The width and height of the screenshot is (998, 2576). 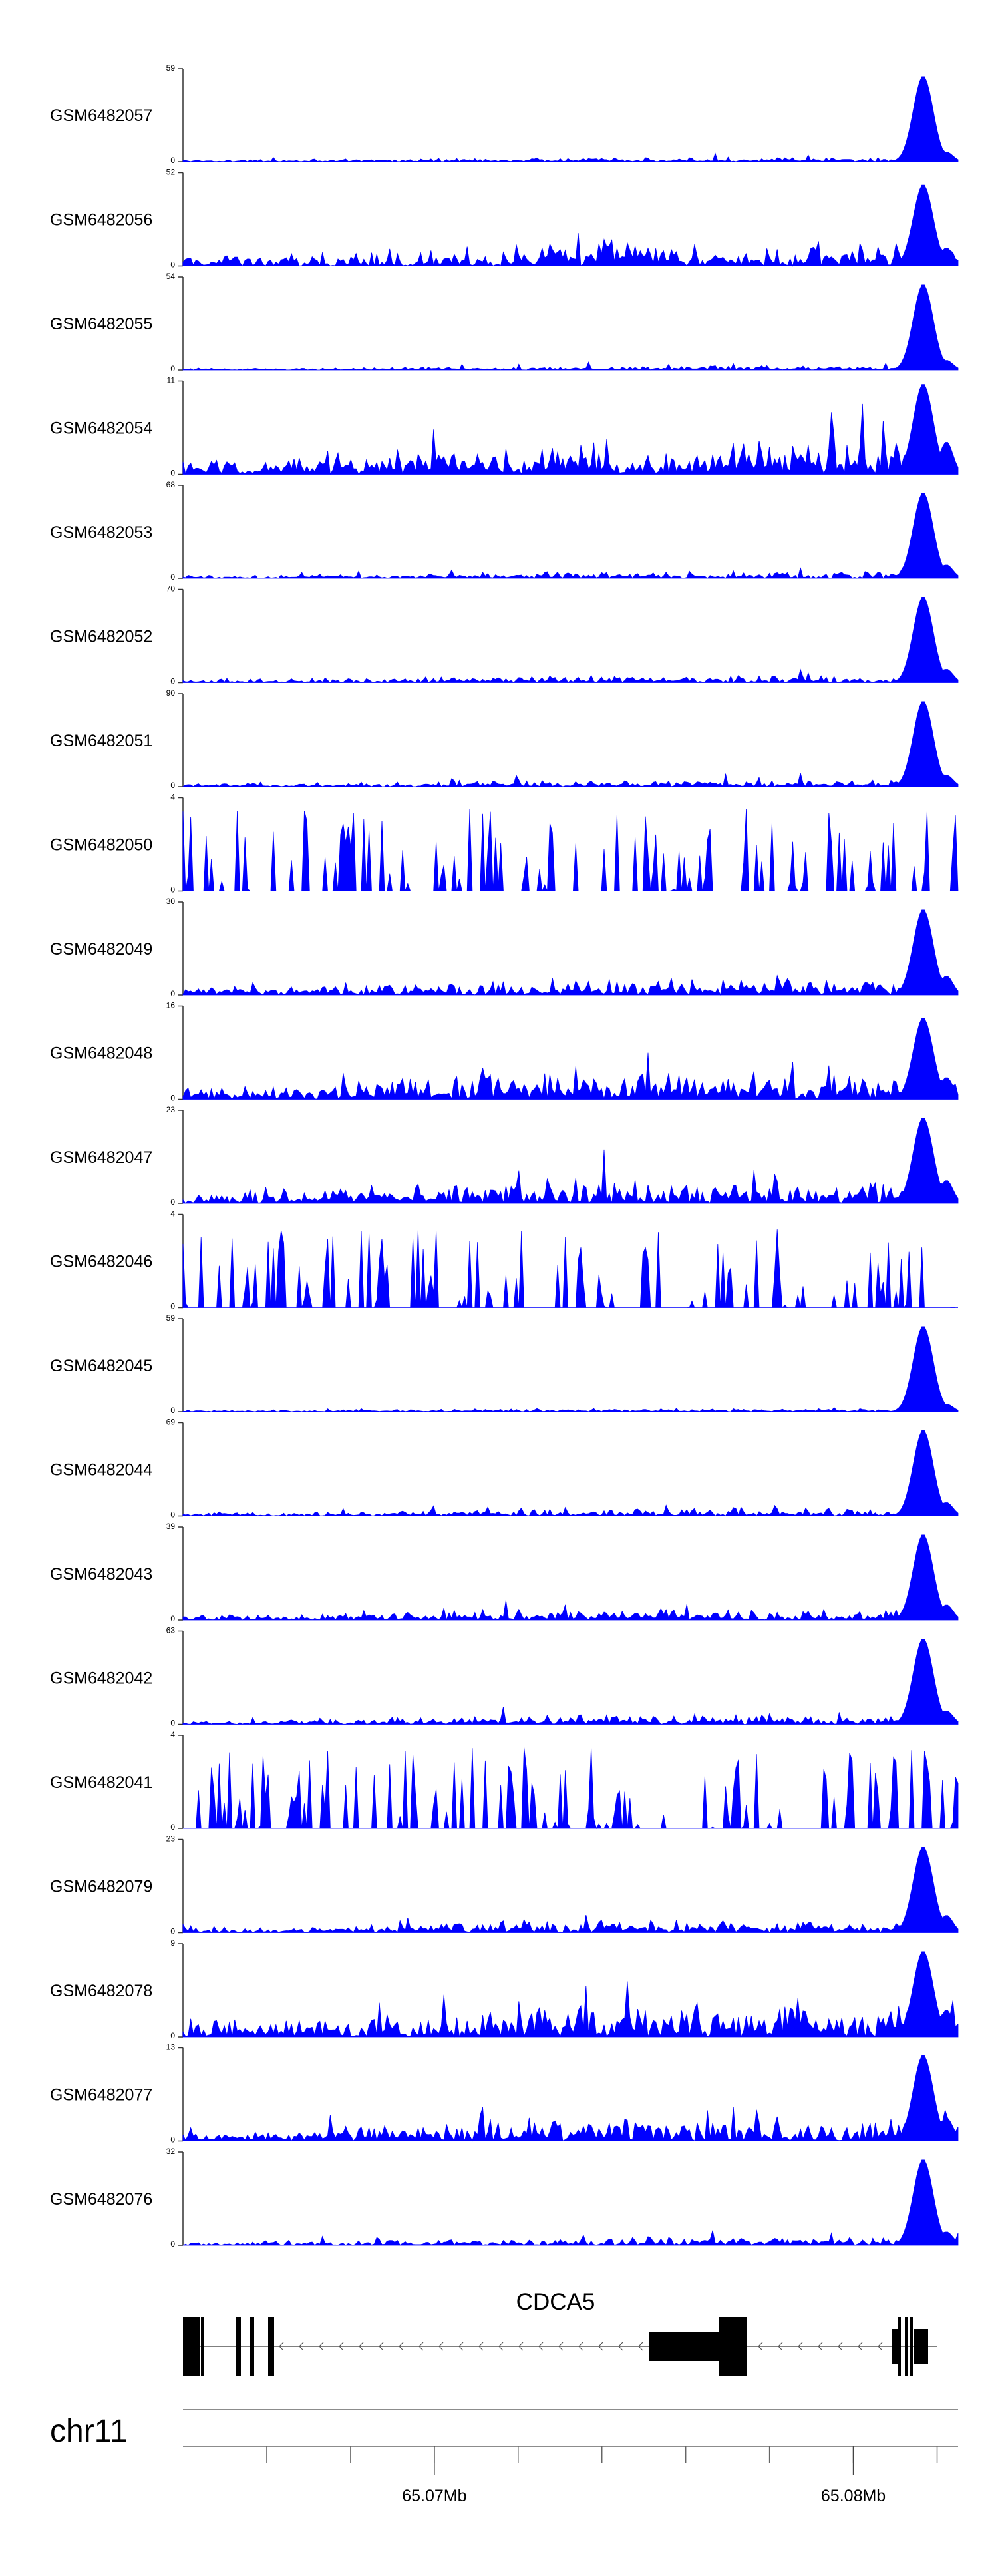 What do you see at coordinates (171, 1630) in the screenshot?
I see `y-axis-max-label: 63` at bounding box center [171, 1630].